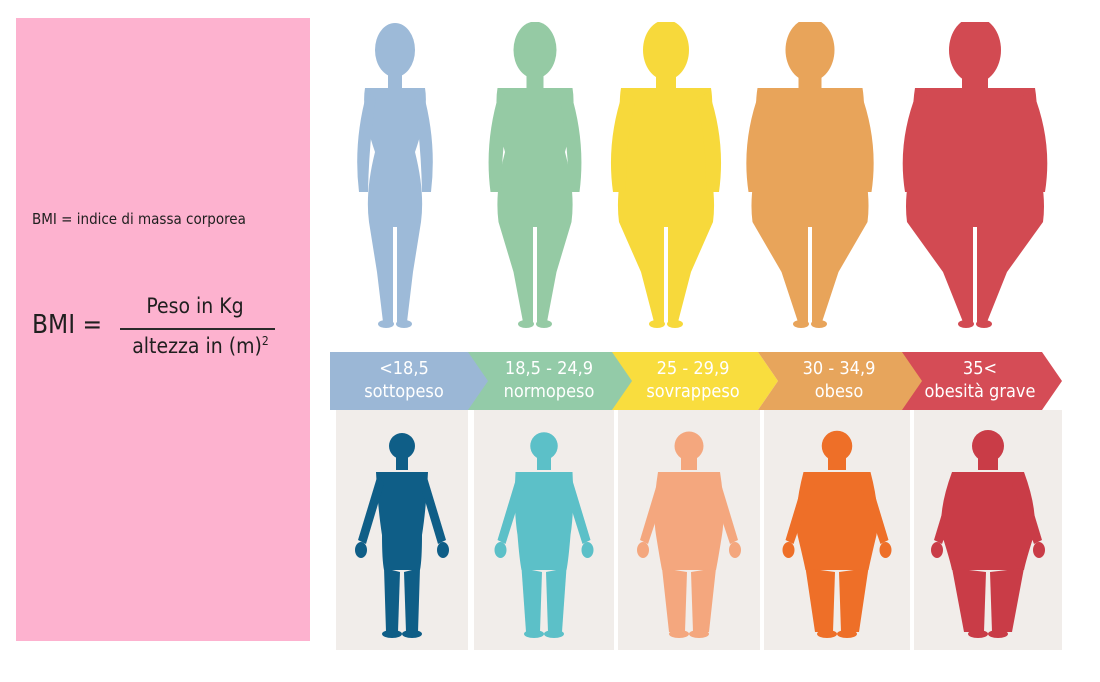 The height and width of the screenshot is (682, 1100). I want to click on bmi-definition: BMI = indice di massa corporea, so click(139, 219).